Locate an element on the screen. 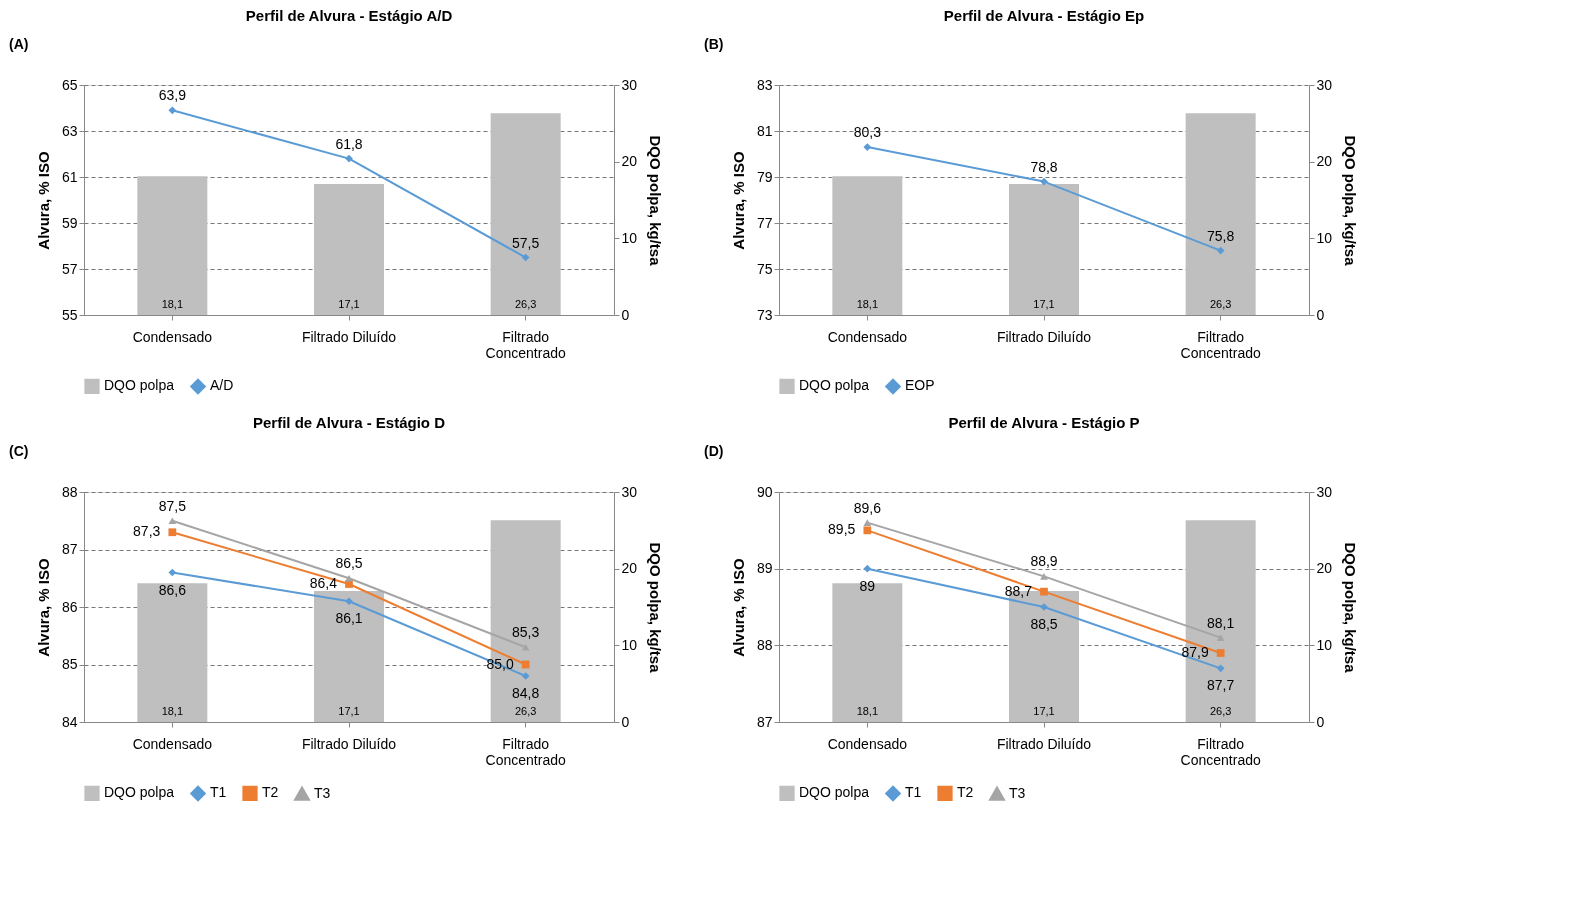  data-label: 87,3 is located at coordinates (147, 531).